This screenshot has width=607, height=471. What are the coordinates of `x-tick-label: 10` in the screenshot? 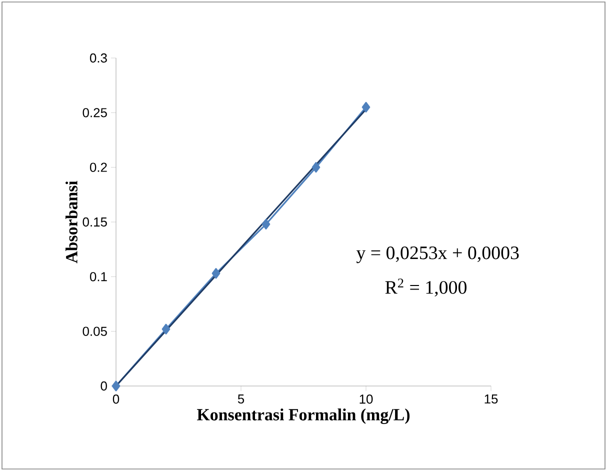 It's located at (366, 399).